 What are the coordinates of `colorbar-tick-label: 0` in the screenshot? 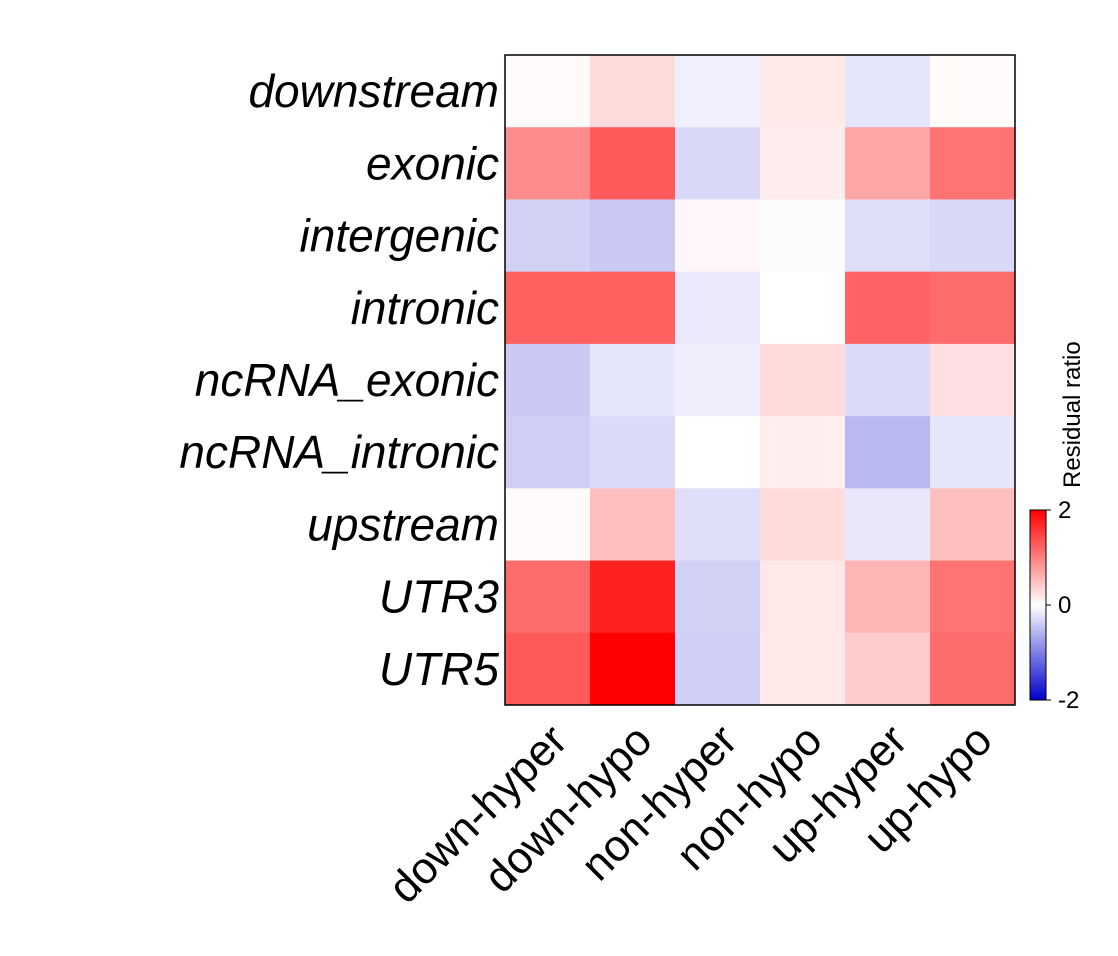 It's located at (1064, 605).